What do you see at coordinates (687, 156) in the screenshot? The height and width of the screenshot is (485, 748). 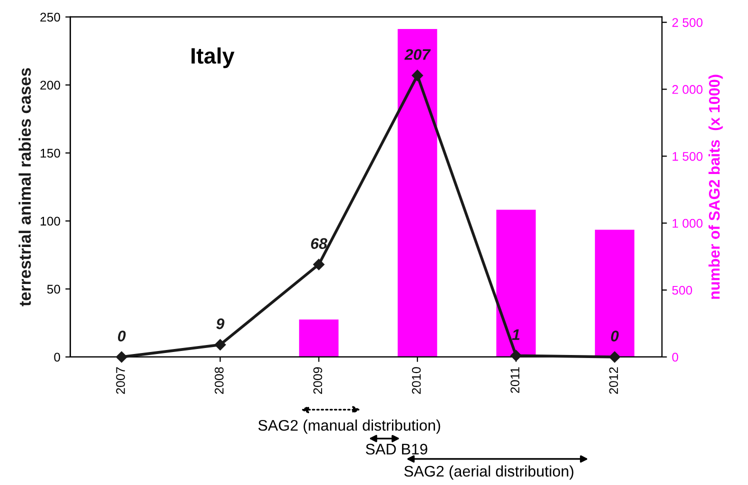 I see `y2-tick-label: 1 500` at bounding box center [687, 156].